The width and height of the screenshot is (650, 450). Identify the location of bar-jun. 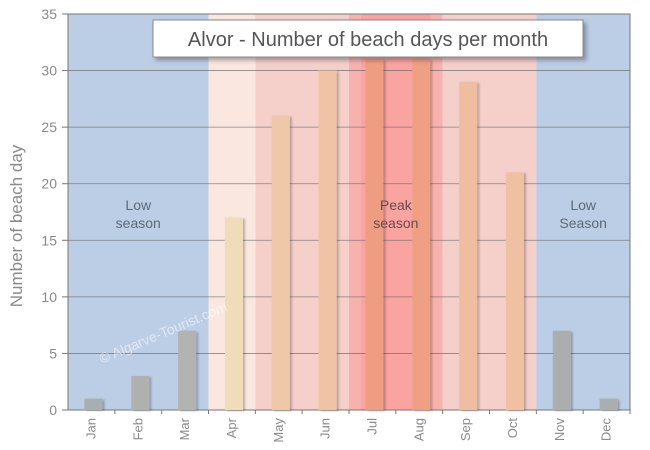
(327, 240).